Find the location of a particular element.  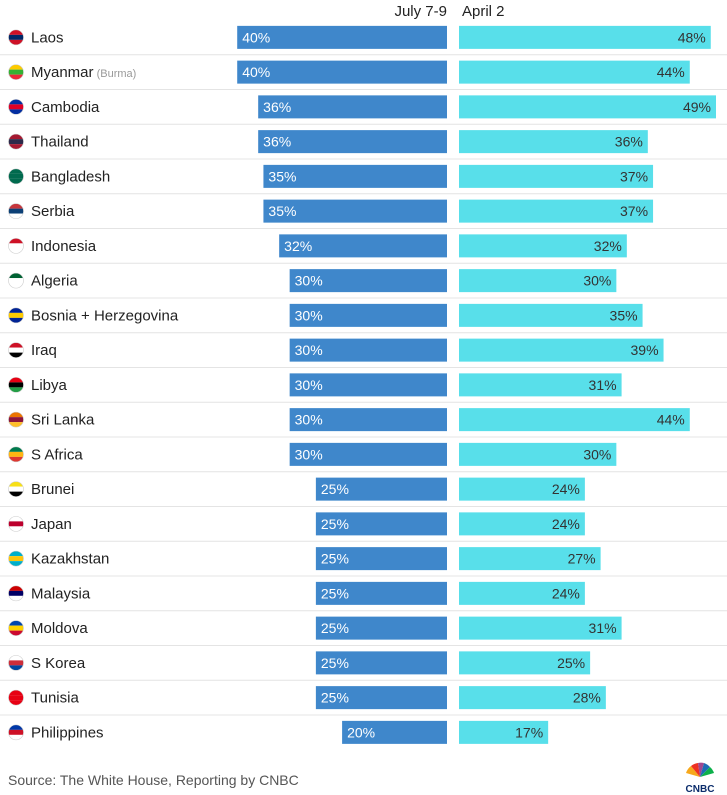

chart-row: Iraq 30% 39% is located at coordinates (363, 347).